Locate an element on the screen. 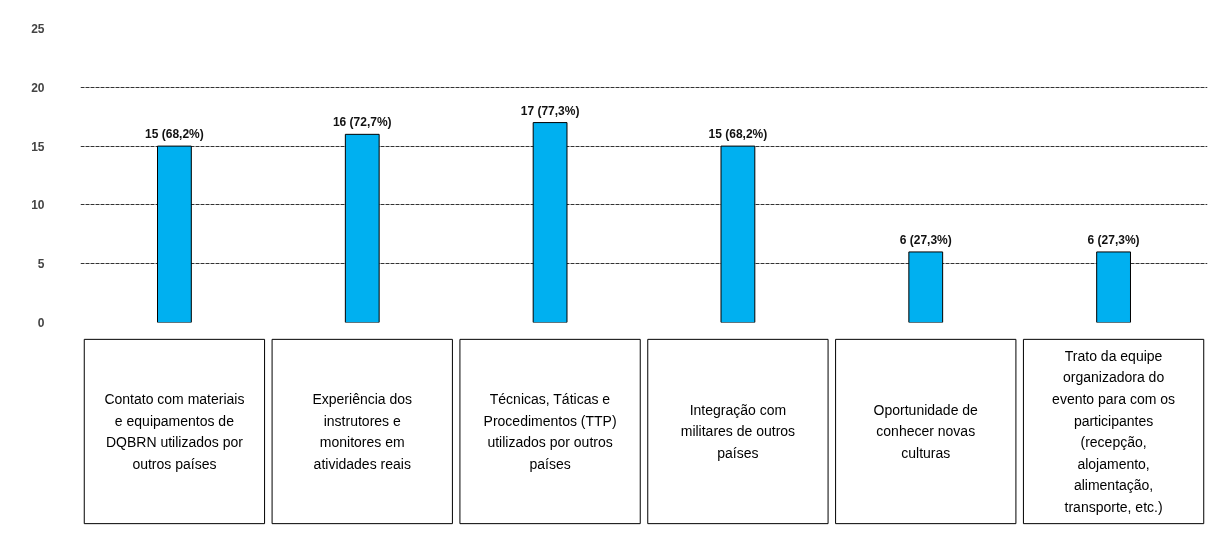  x-tick-label: Oportunidade de conhecer novas culturas is located at coordinates (926, 431).